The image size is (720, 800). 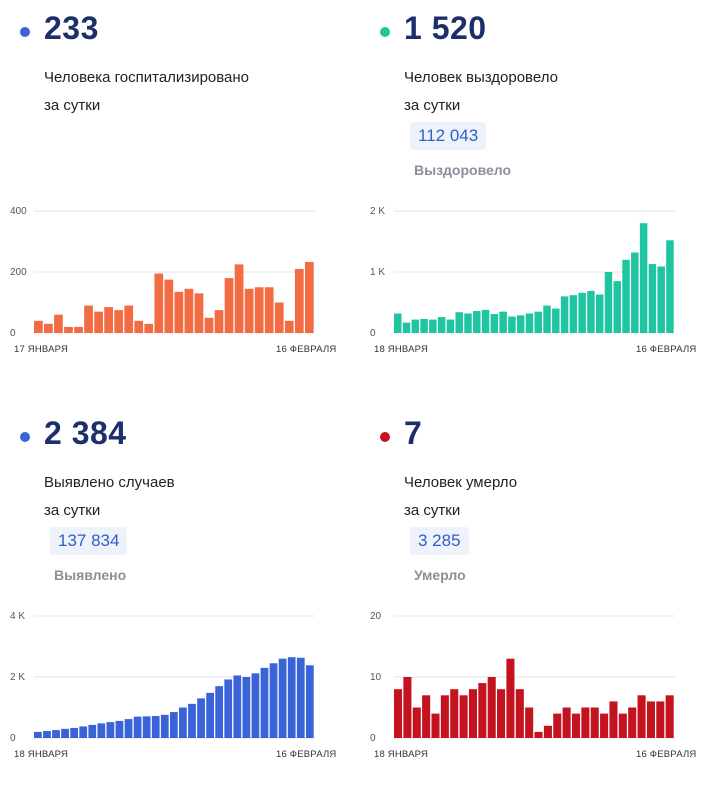 What do you see at coordinates (71, 28) in the screenshot?
I see `daily-value: 233` at bounding box center [71, 28].